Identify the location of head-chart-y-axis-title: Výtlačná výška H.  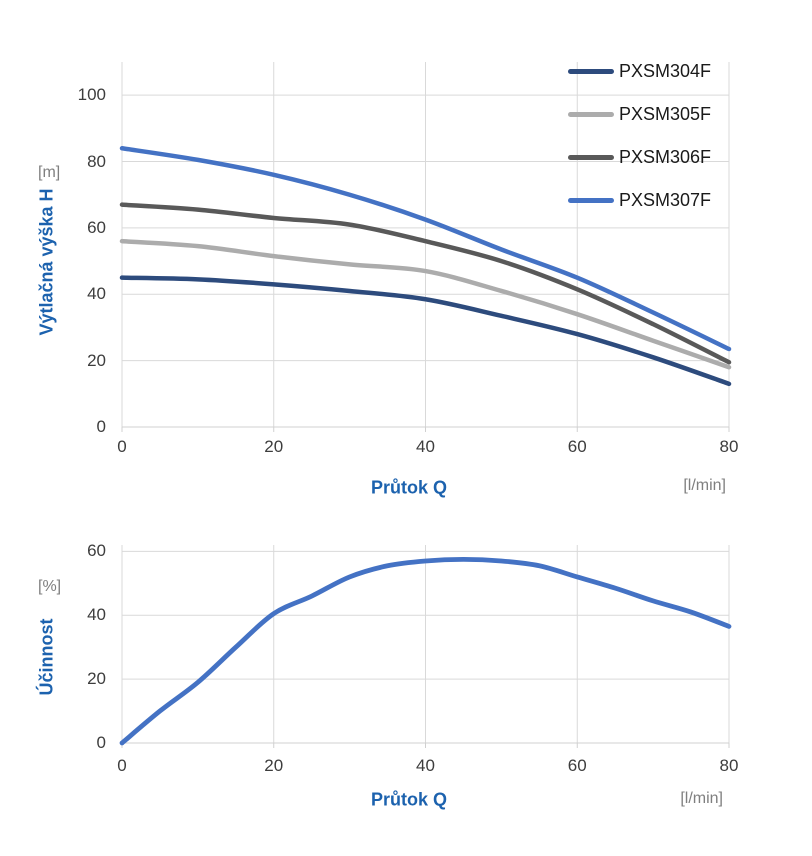
(46, 262).